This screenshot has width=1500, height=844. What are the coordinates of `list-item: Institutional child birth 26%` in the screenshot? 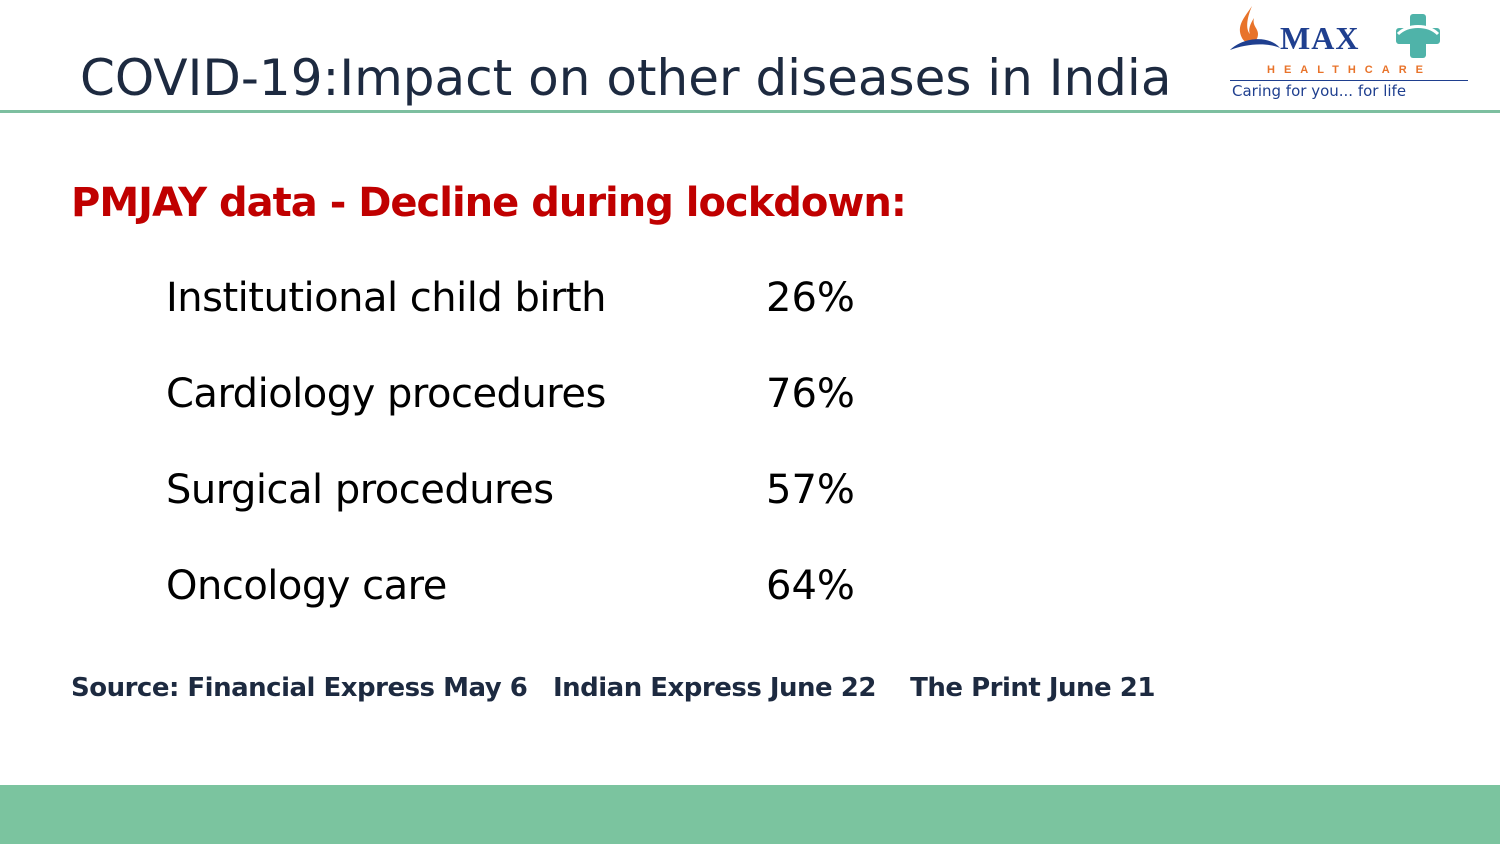 It's located at (546, 318).